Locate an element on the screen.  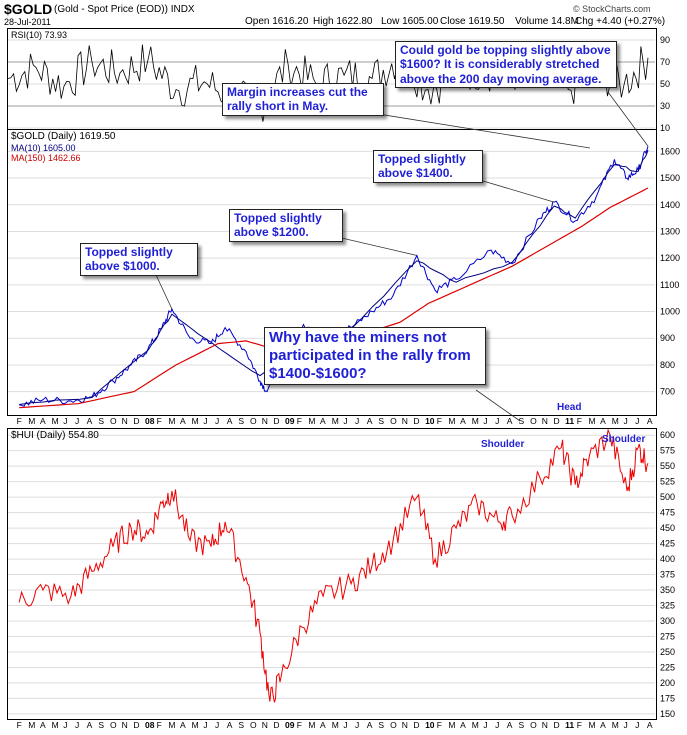
label-shoulder-left: Shoulder is located at coordinates (503, 444).